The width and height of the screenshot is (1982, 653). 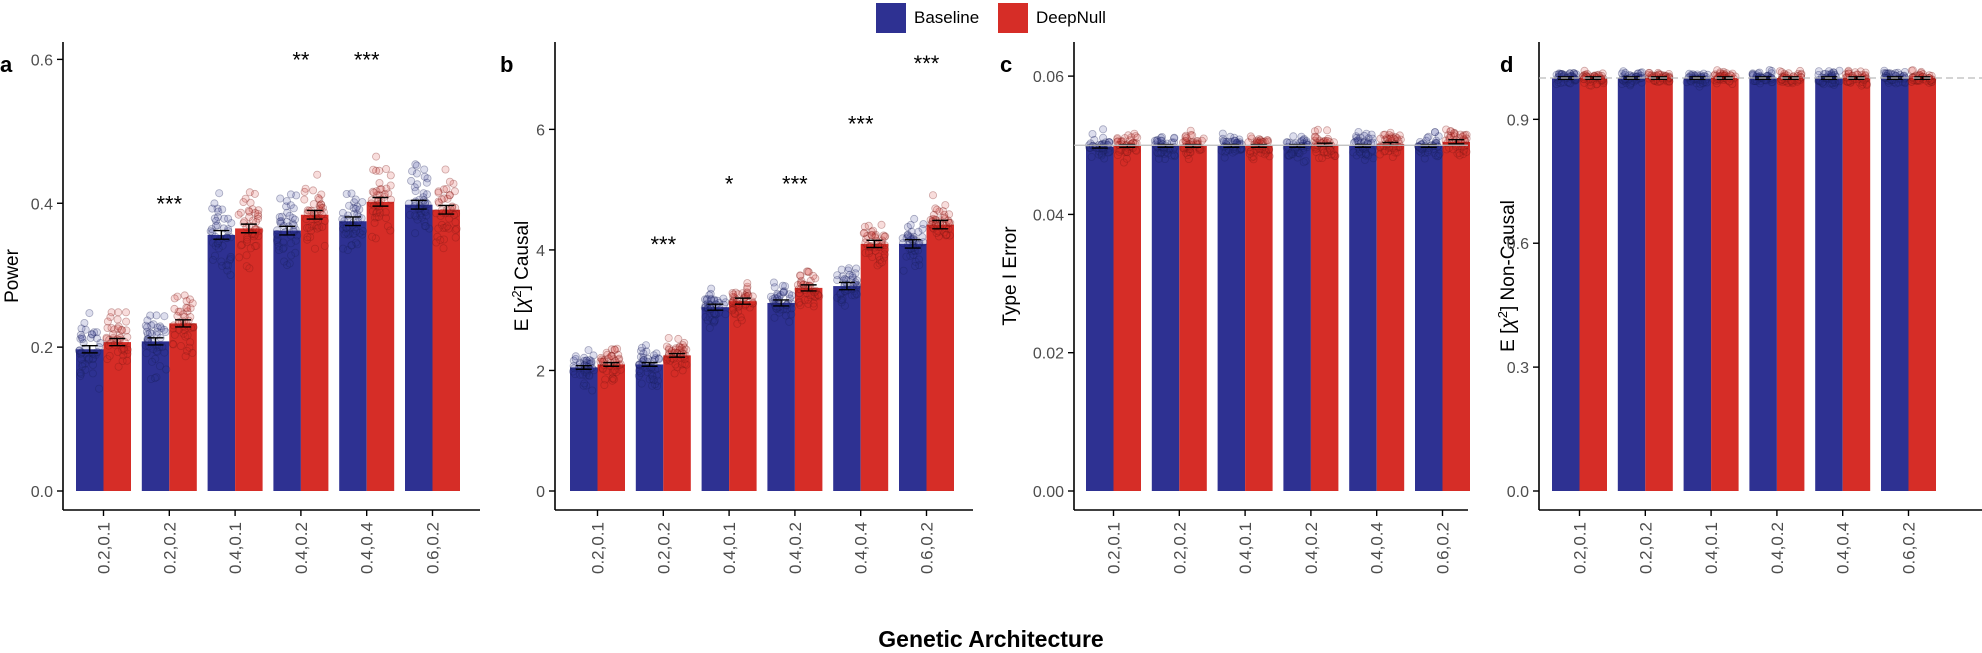 What do you see at coordinates (301, 59) in the screenshot?
I see `significance-marker: **` at bounding box center [301, 59].